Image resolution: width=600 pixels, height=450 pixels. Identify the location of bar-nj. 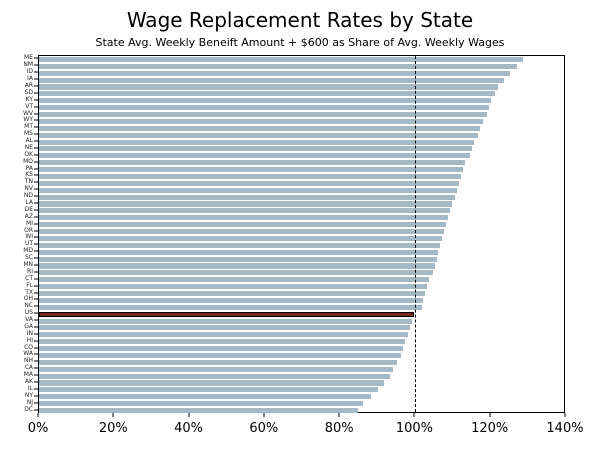
(201, 404).